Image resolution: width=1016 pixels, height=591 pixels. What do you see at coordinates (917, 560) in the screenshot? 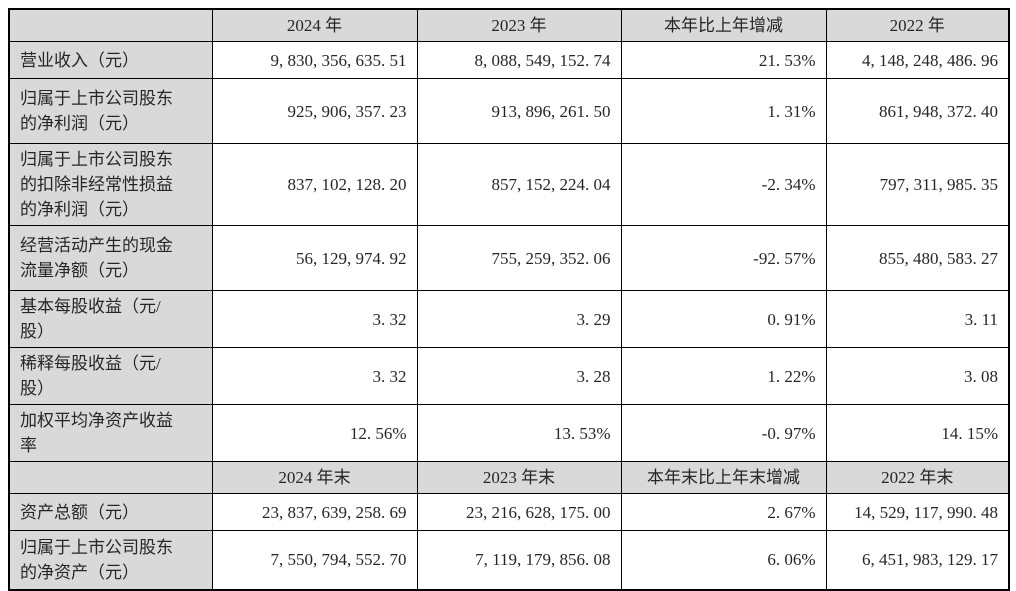
I see `net-assets-2022: 6, 451, 983, 129. 17` at bounding box center [917, 560].